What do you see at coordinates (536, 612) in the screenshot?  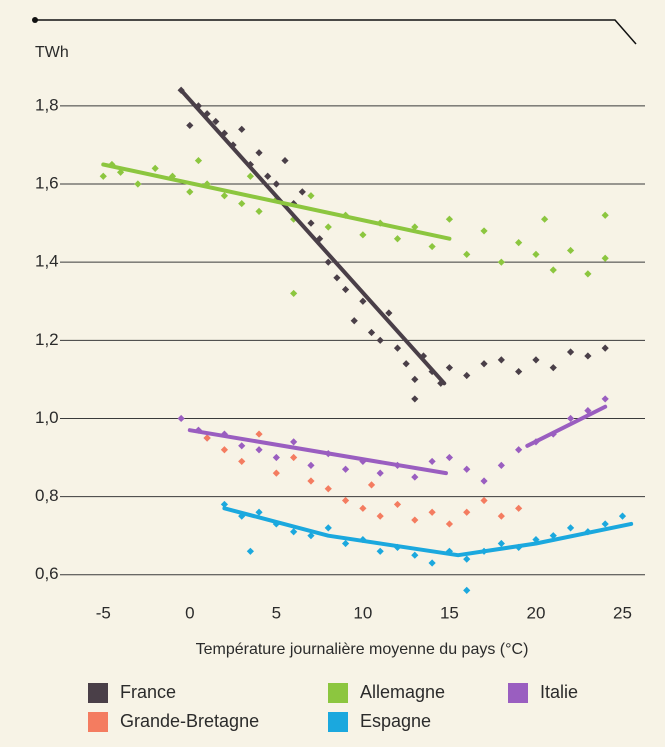 I see `x-tick-label: 20` at bounding box center [536, 612].